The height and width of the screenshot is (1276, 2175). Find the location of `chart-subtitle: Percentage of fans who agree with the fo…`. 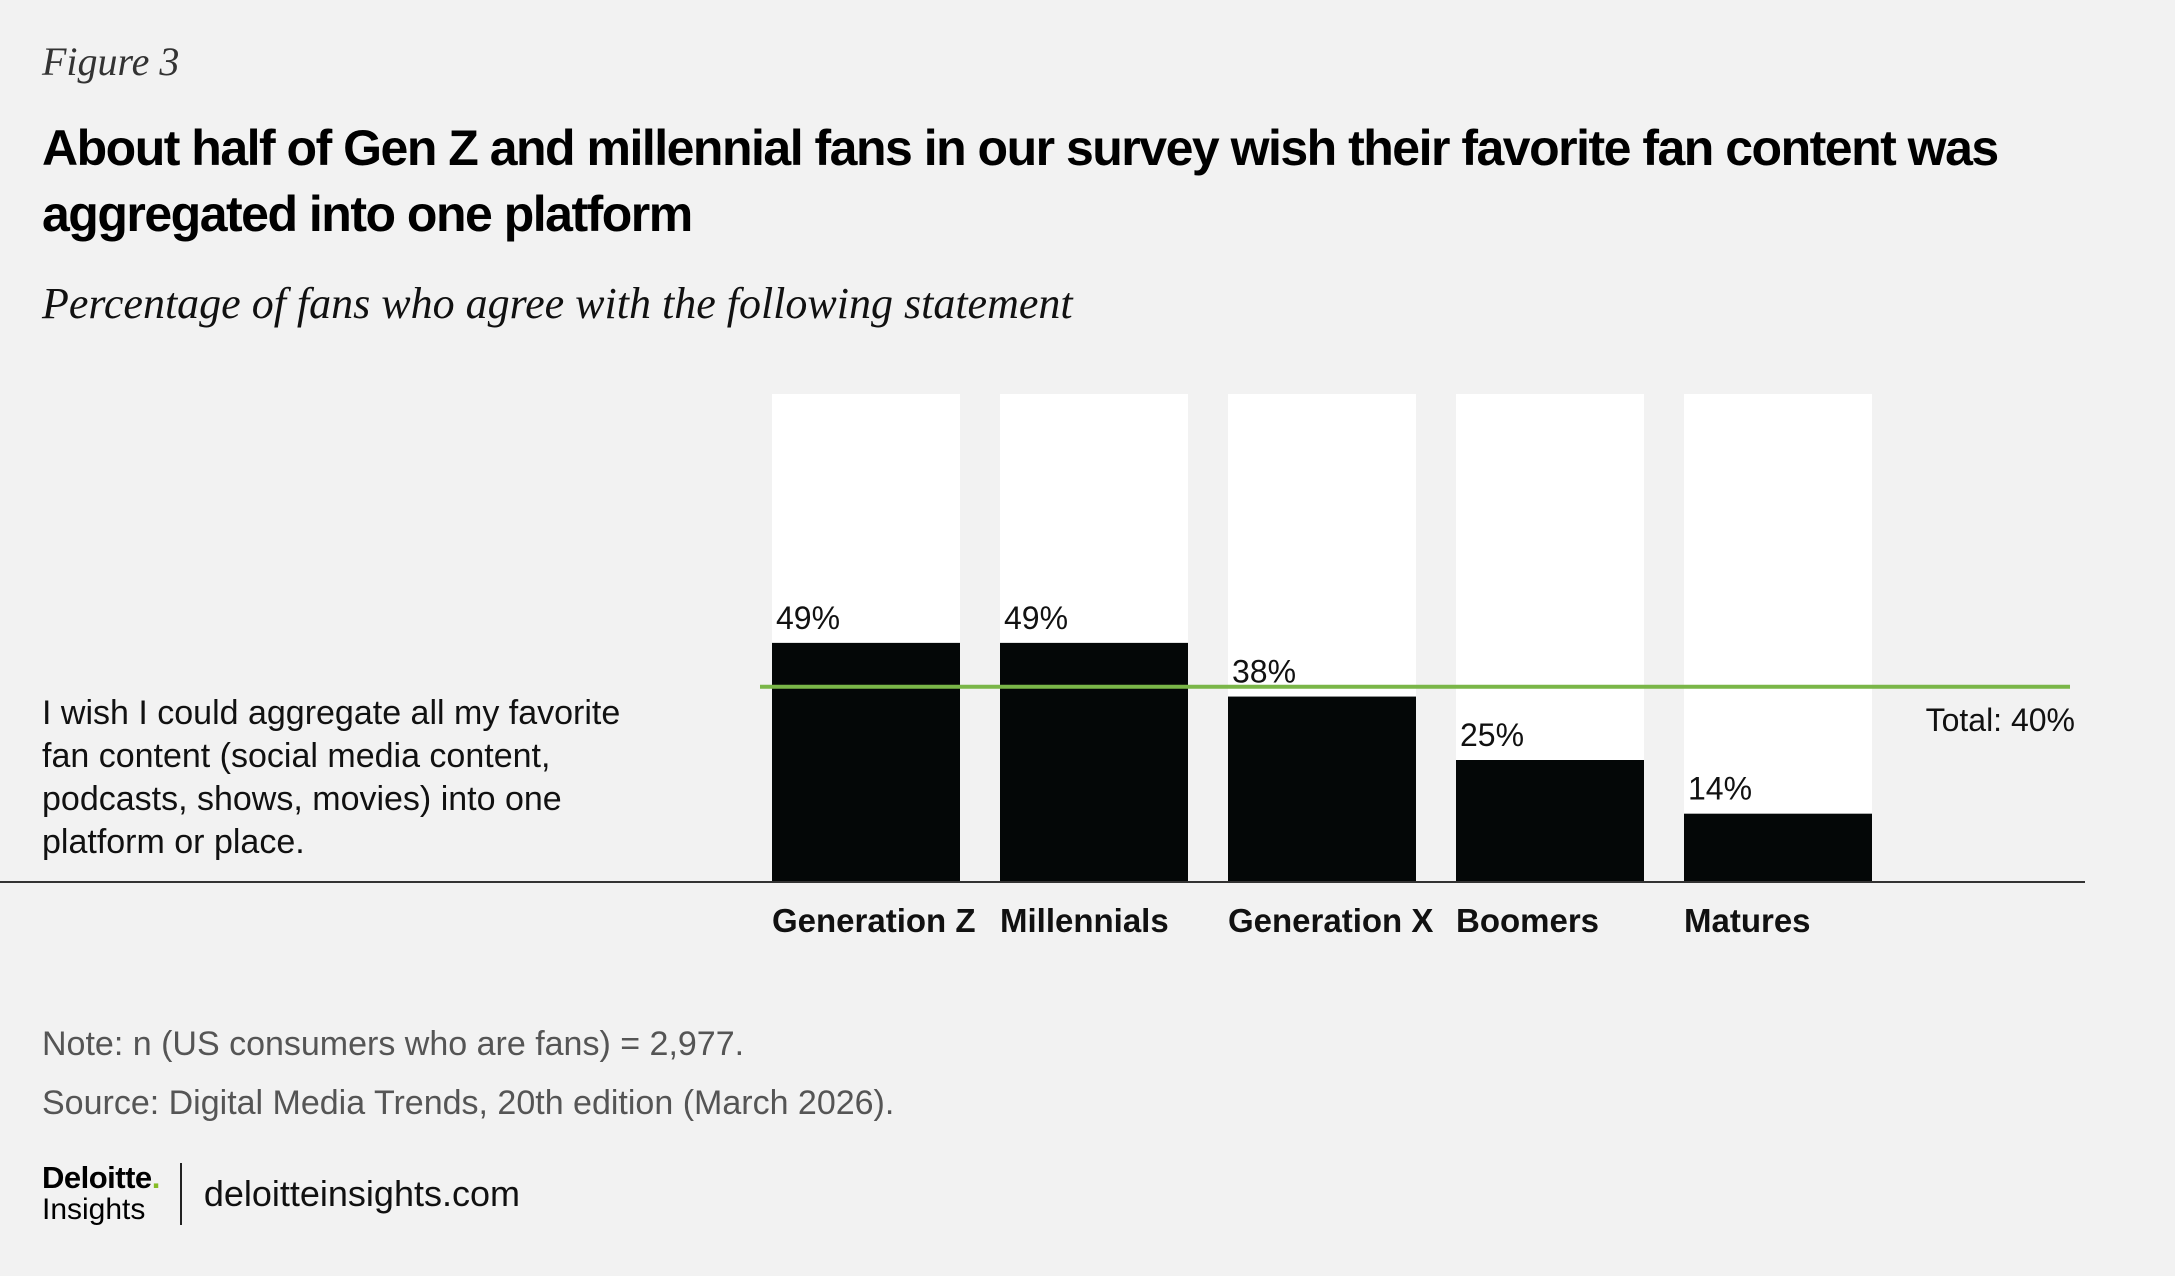

chart-subtitle: Percentage of fans who agree with the fo… is located at coordinates (557, 303).